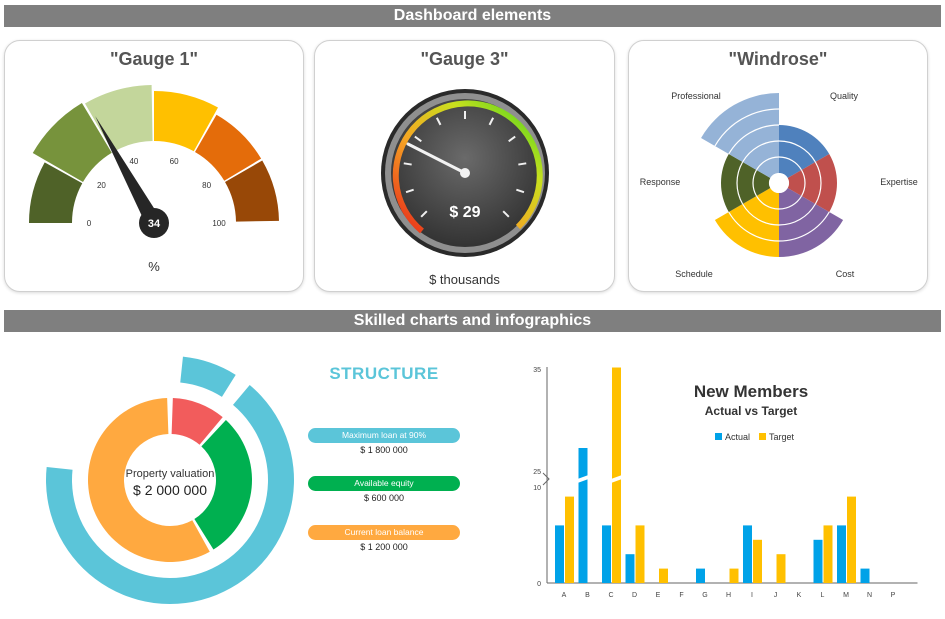 The width and height of the screenshot is (945, 619). Describe the element at coordinates (751, 411) in the screenshot. I see `chart-subtitle: Actual vs Target` at that location.